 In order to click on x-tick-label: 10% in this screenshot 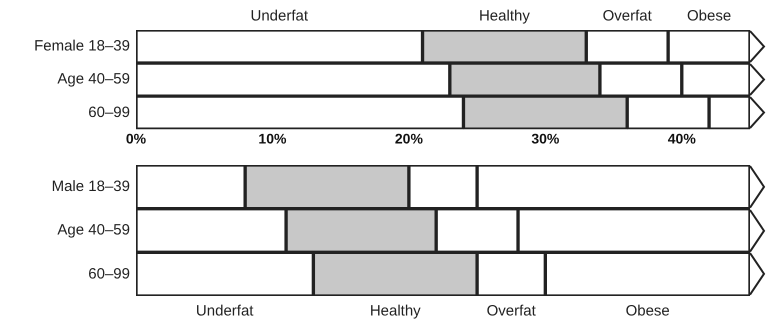, I will do `click(272, 138)`.